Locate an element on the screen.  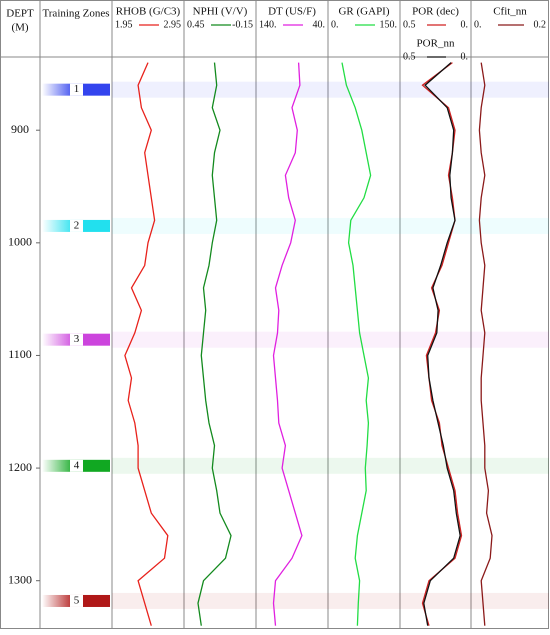
depth-tick-label: 1300 is located at coordinates (20, 579).